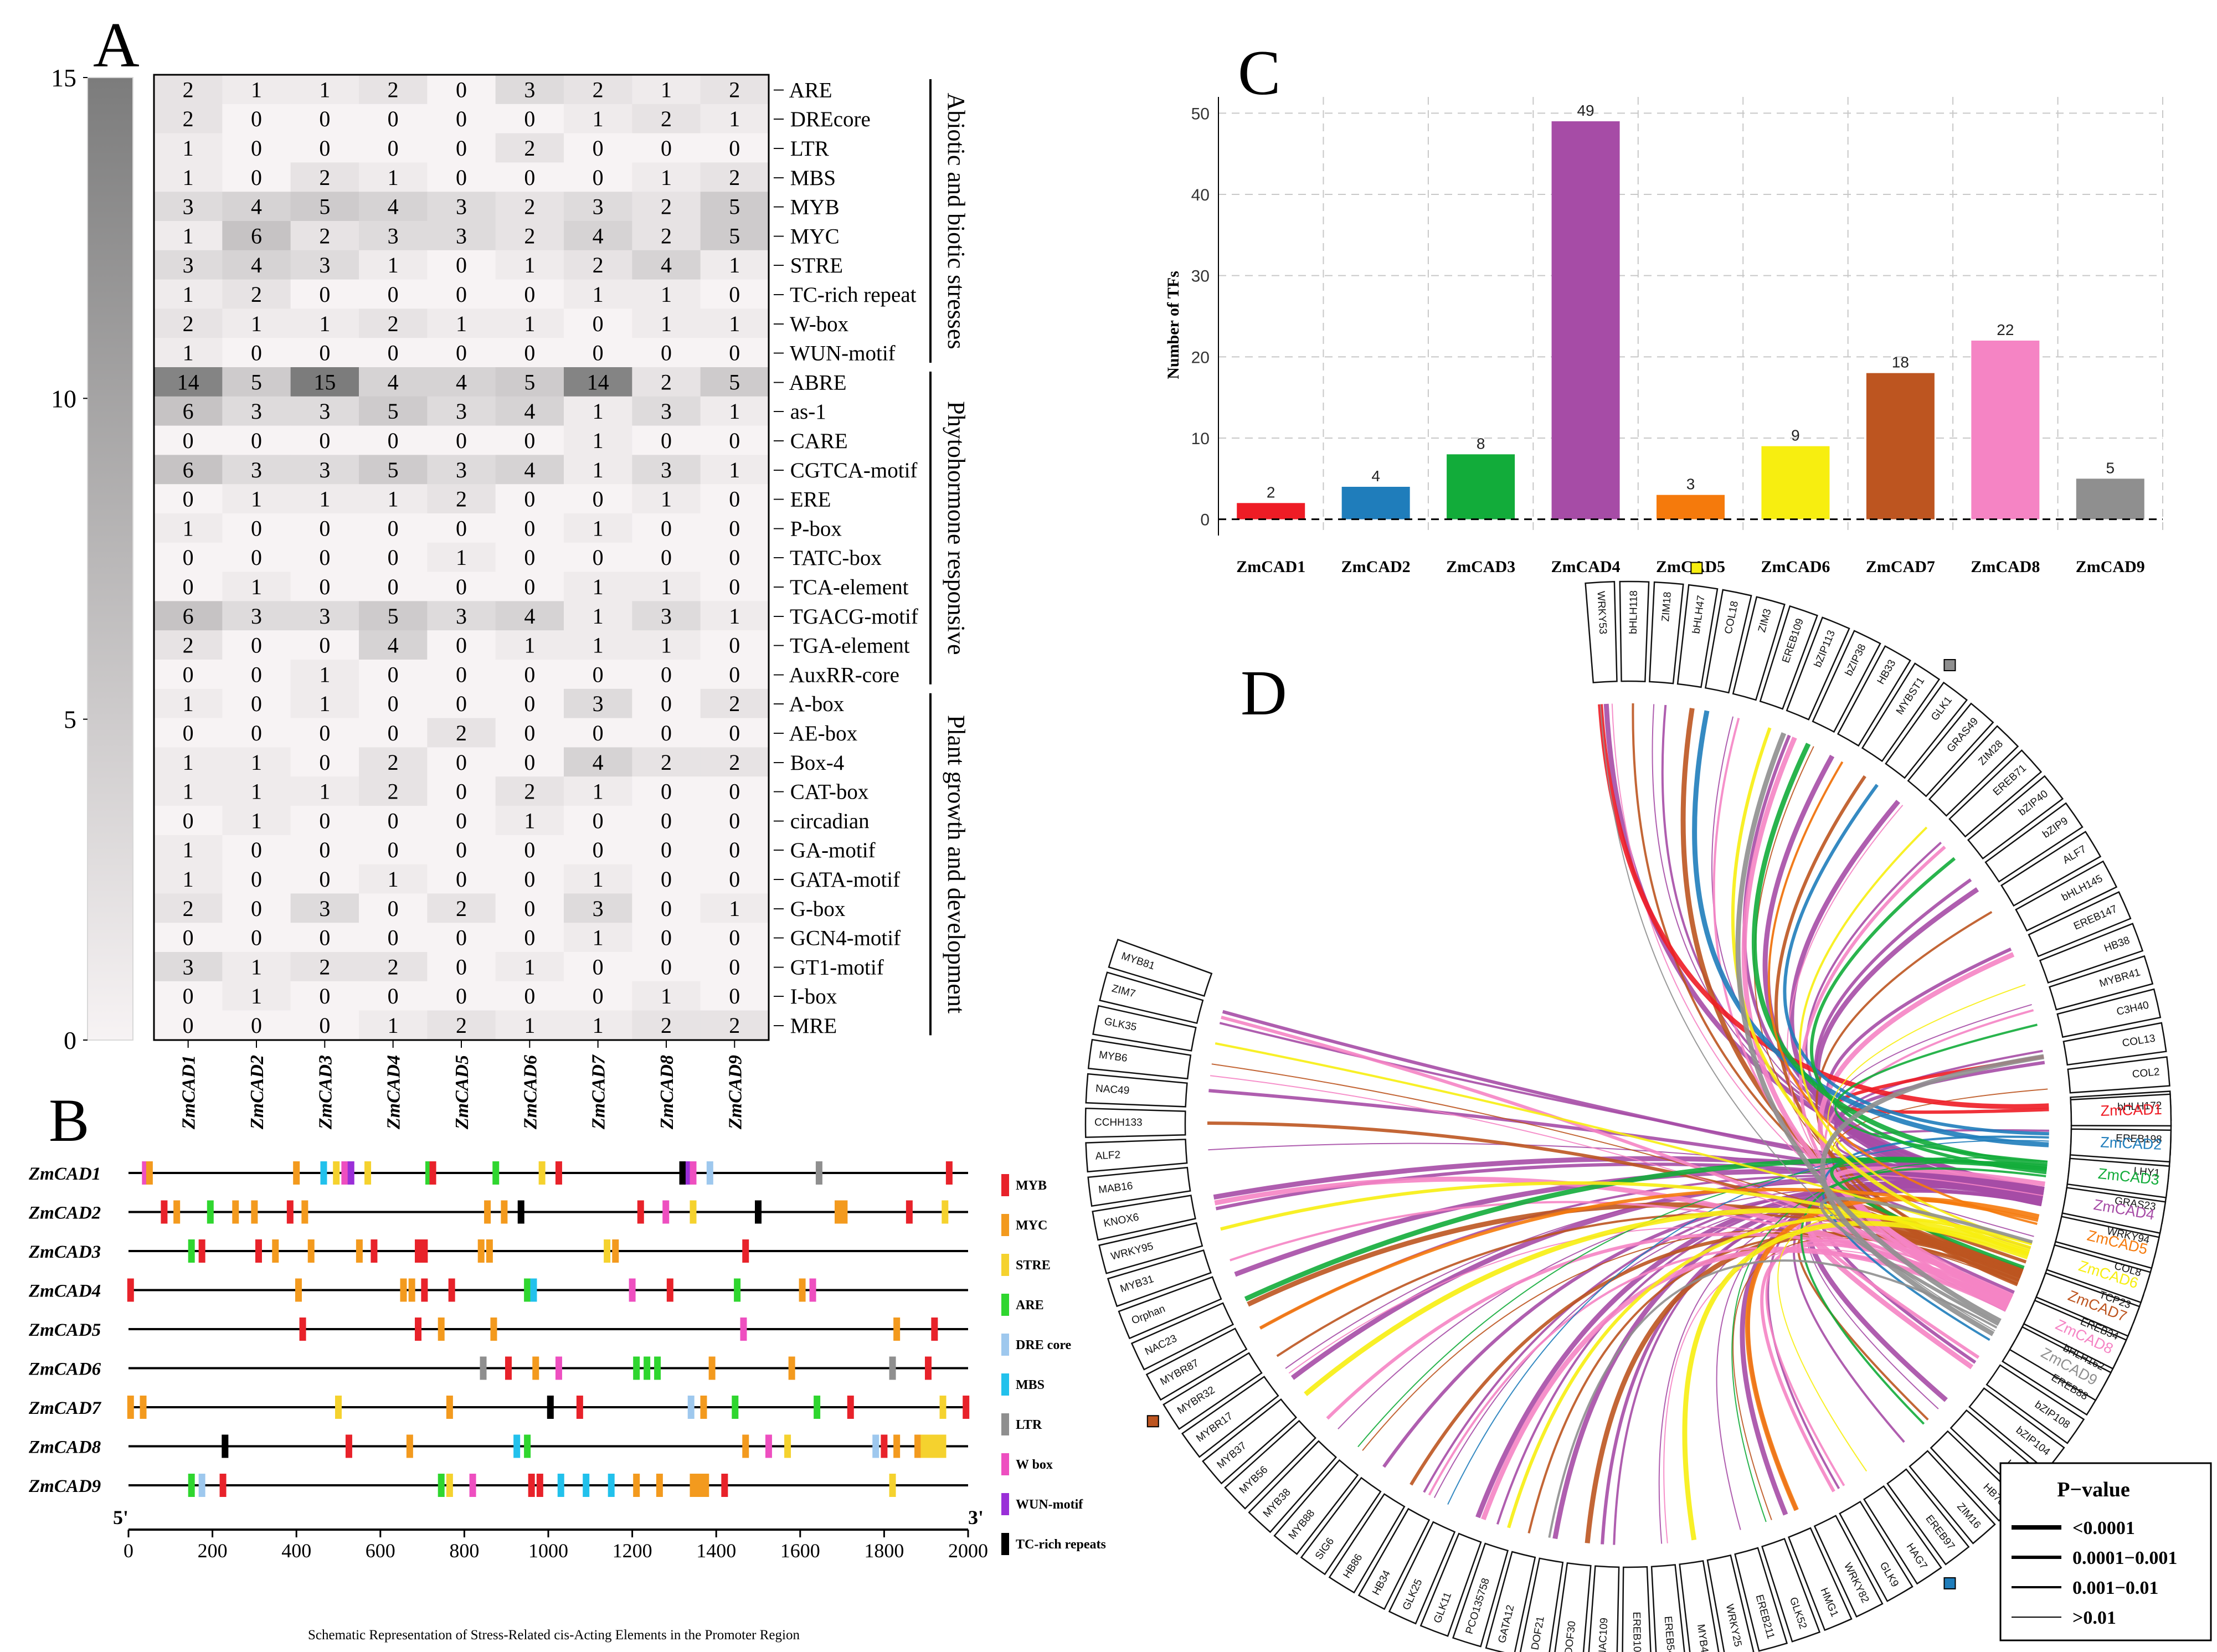 The width and height of the screenshot is (2217, 1652). I want to click on bar-data-label: 2, so click(1271, 492).